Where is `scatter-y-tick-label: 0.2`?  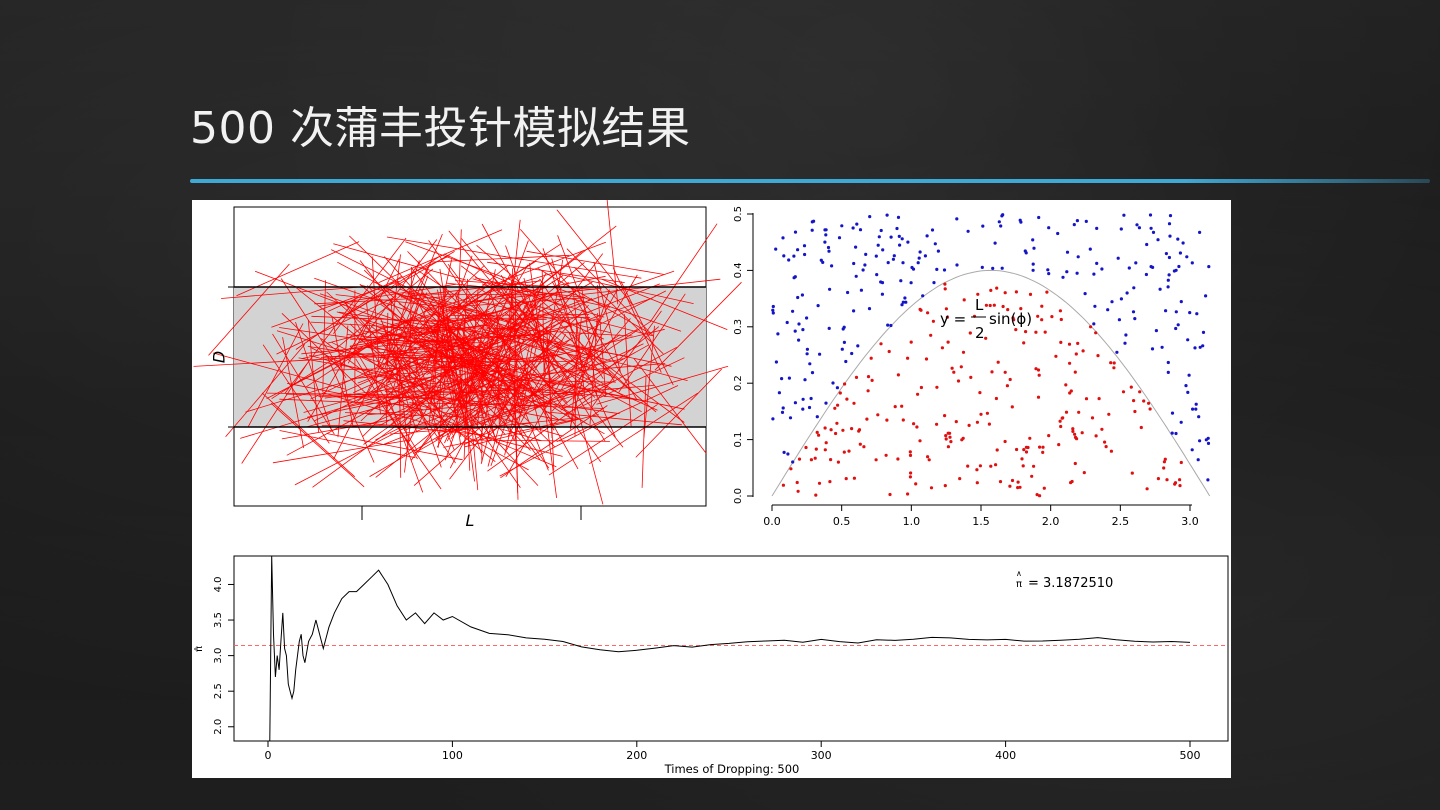
scatter-y-tick-label: 0.2 is located at coordinates (738, 383).